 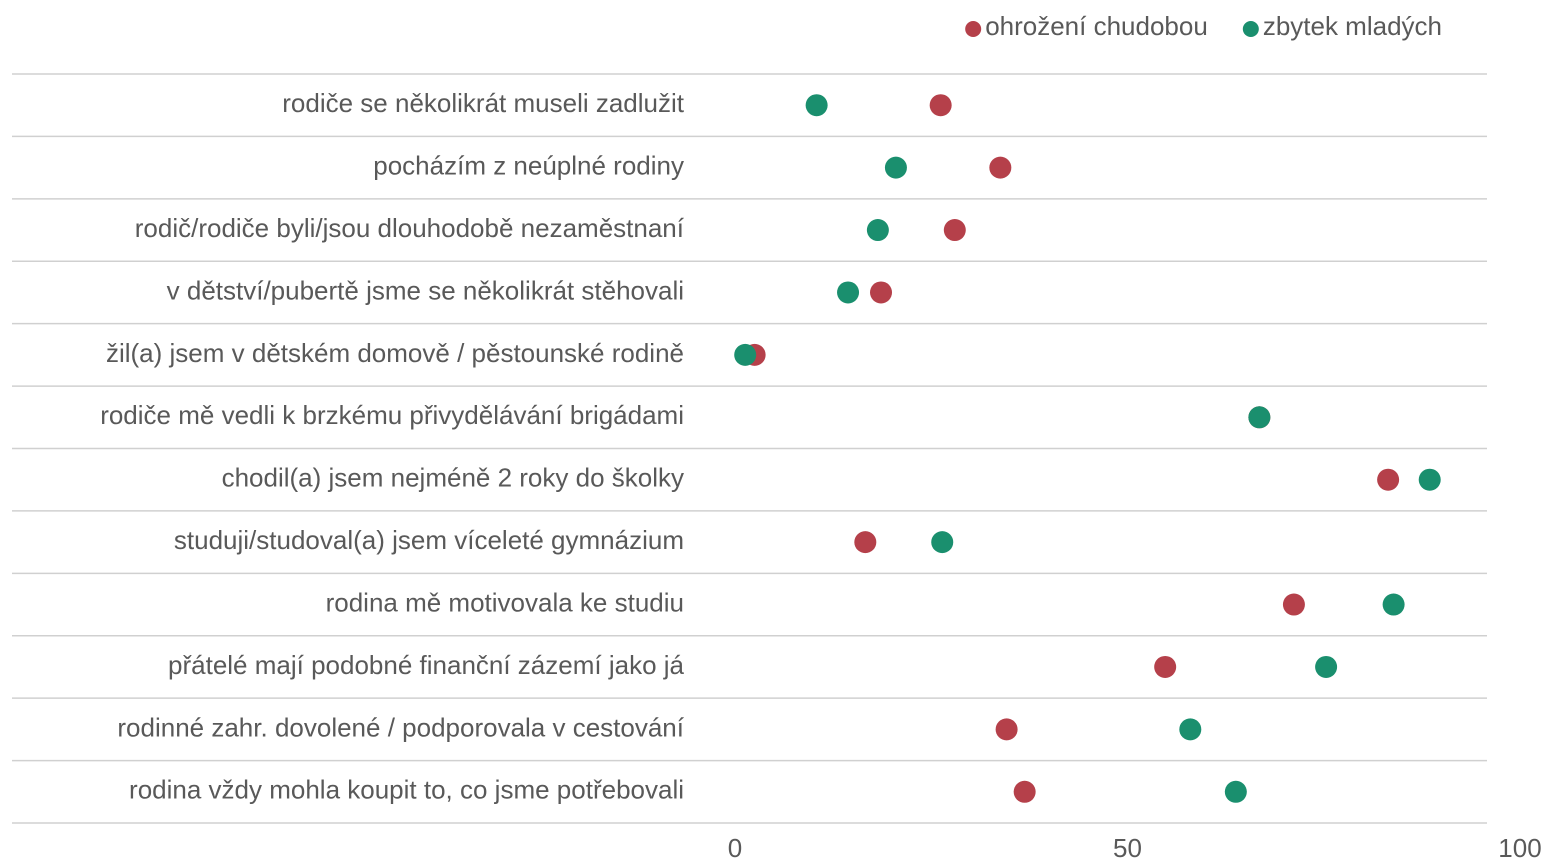 What do you see at coordinates (1127, 848) in the screenshot?
I see `x-tick-label: 50` at bounding box center [1127, 848].